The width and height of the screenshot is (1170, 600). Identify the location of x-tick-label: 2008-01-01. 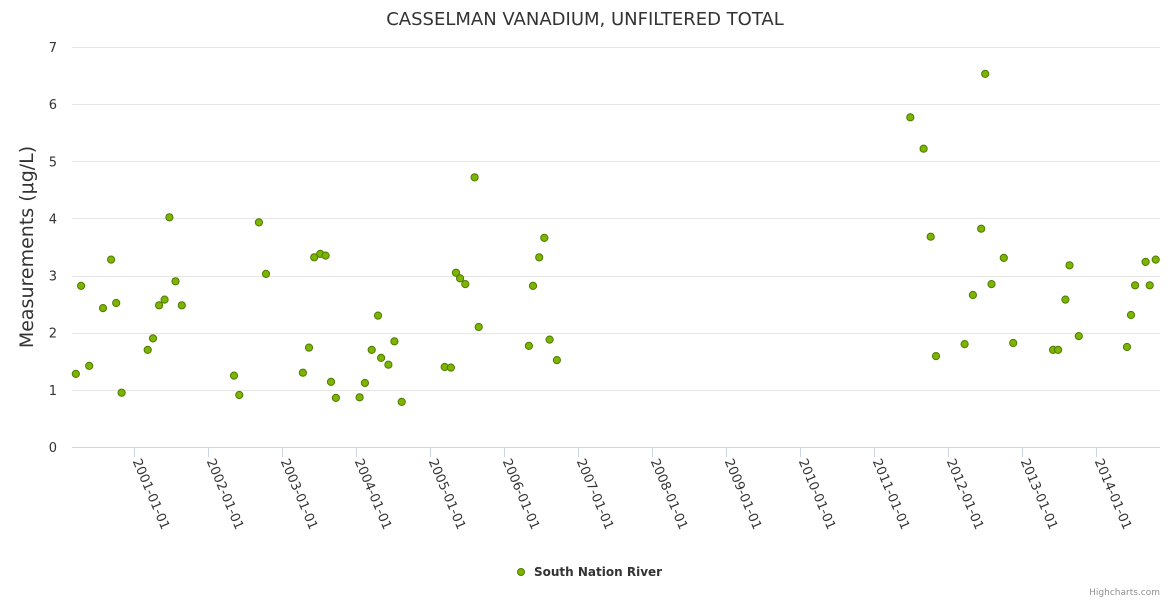
(668, 494).